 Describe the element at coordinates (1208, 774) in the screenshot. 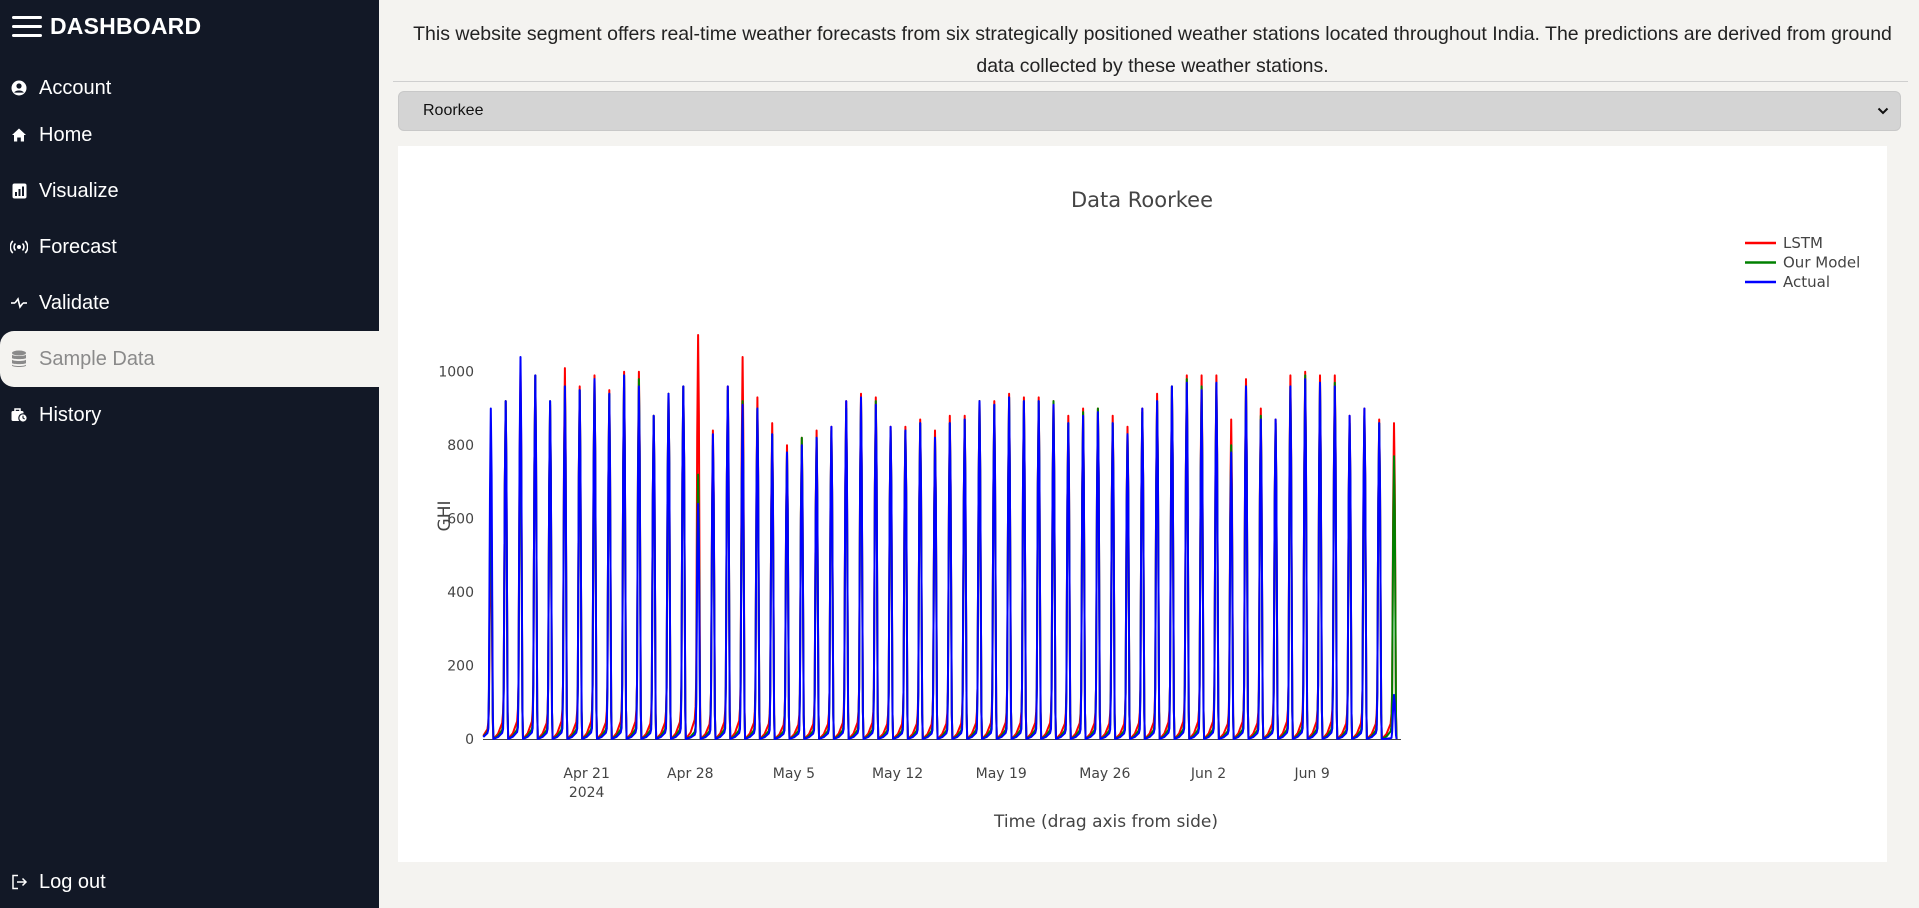

I see `x-tick-label: Jun 2` at that location.